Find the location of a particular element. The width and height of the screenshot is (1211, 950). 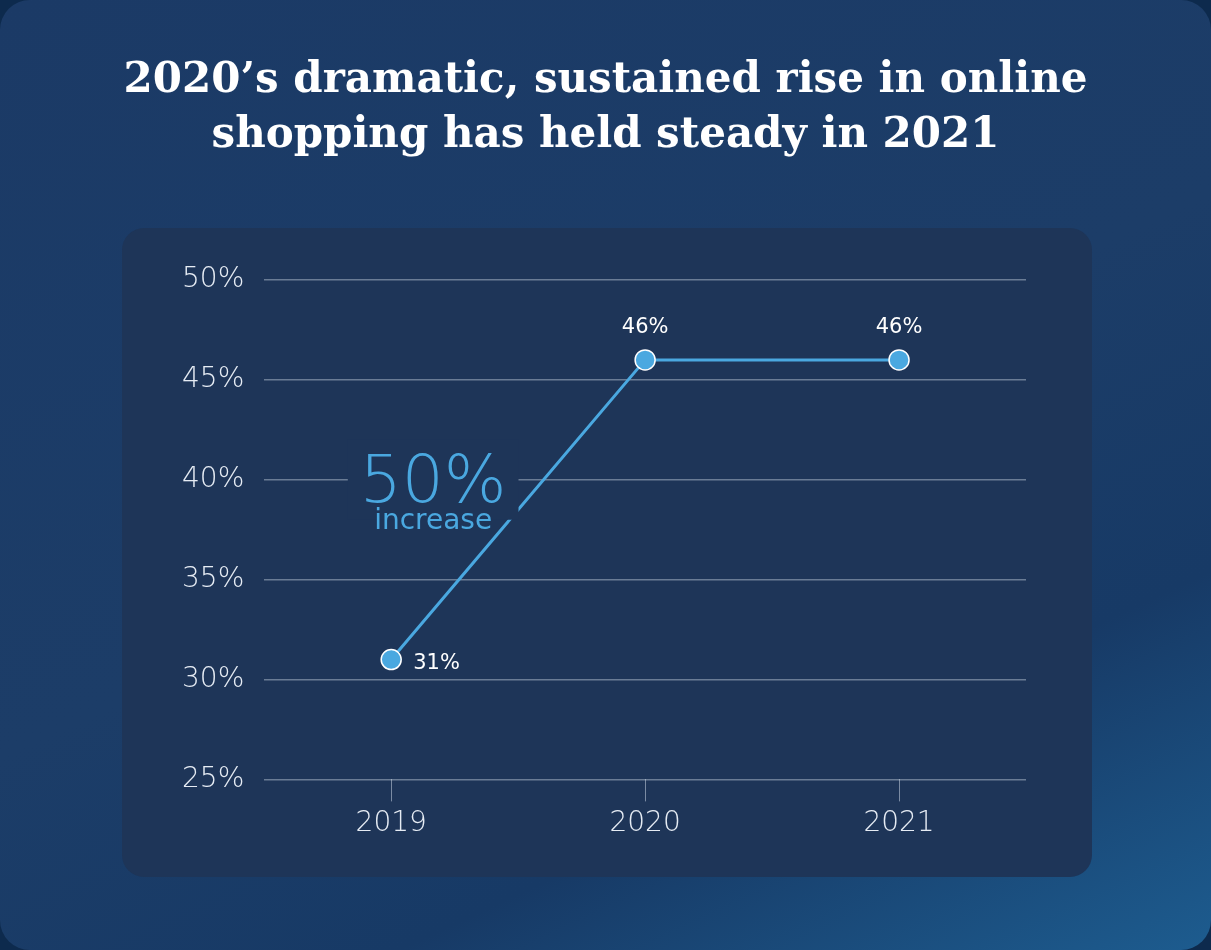

x-tick-label: 2019 is located at coordinates (391, 822).